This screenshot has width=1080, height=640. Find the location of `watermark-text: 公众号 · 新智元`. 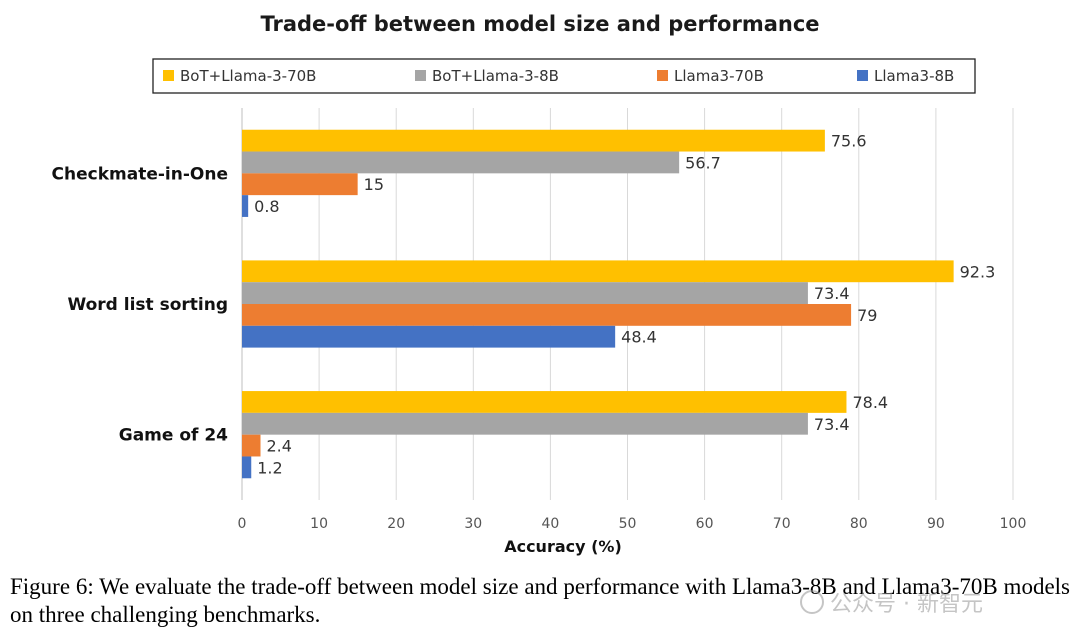

watermark-text: 公众号 · 新智元 is located at coordinates (906, 604).